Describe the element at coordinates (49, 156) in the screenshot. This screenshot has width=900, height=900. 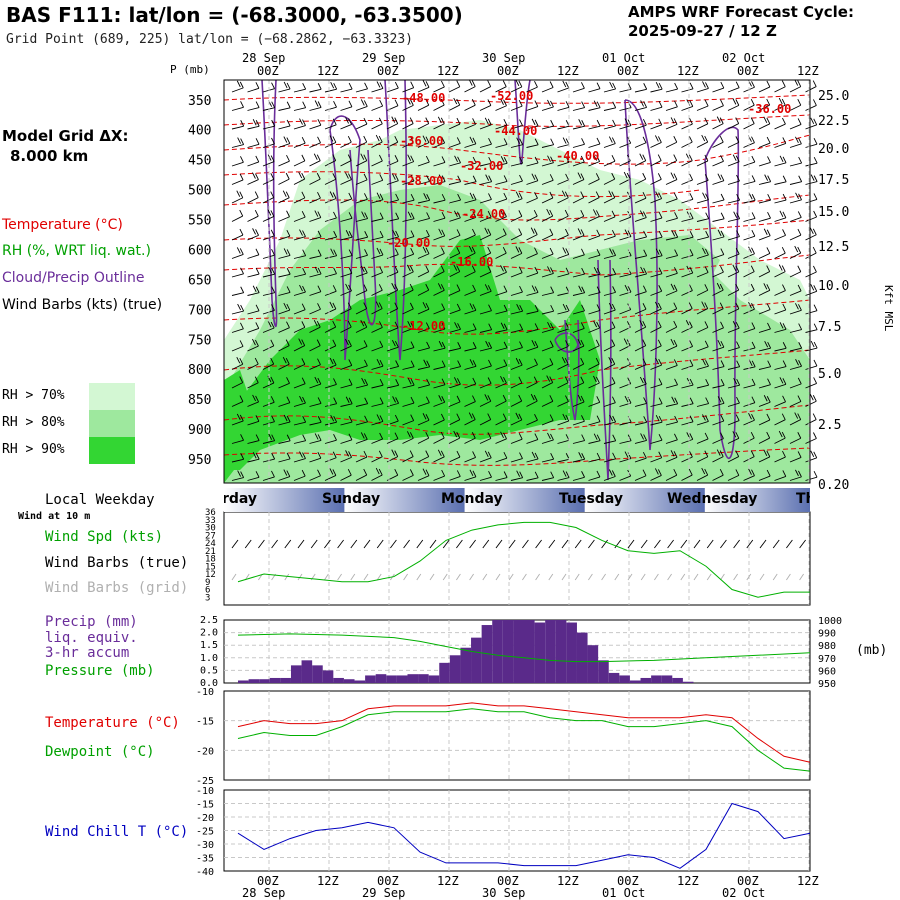
I see `model-grid-value: 8.000 km` at that location.